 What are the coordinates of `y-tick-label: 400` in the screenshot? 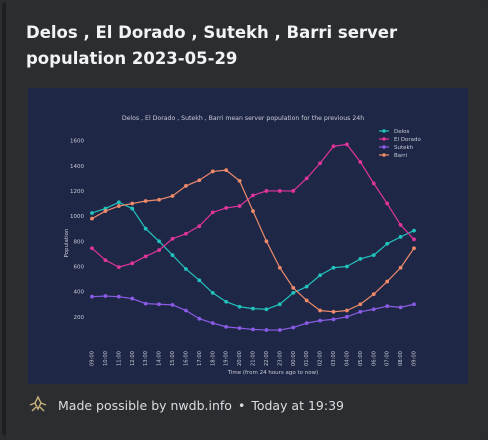 It's located at (79, 293).